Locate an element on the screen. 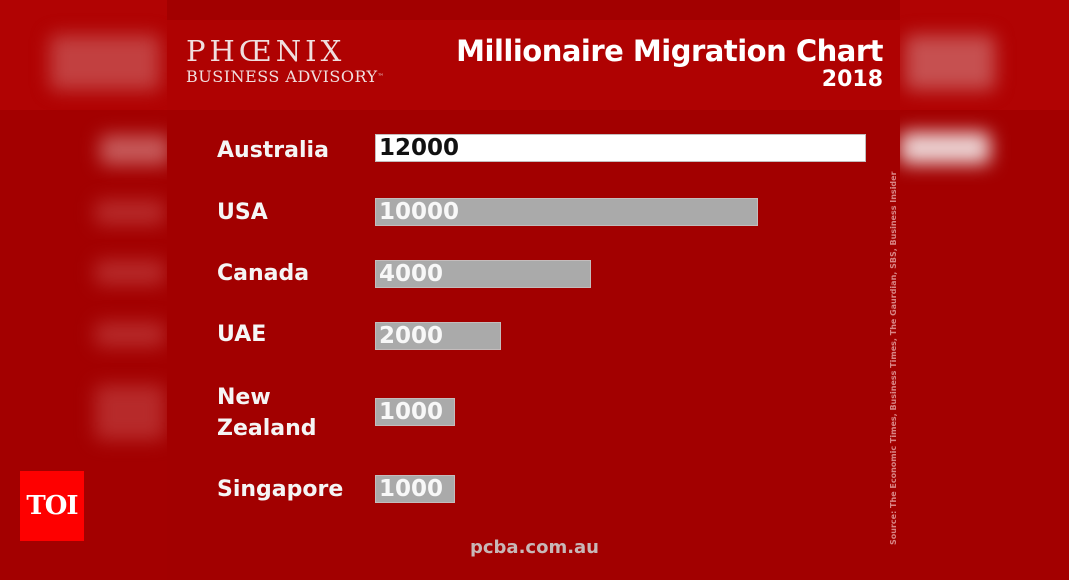 This screenshot has height=580, width=1069. bar-value: 10000 is located at coordinates (419, 212).